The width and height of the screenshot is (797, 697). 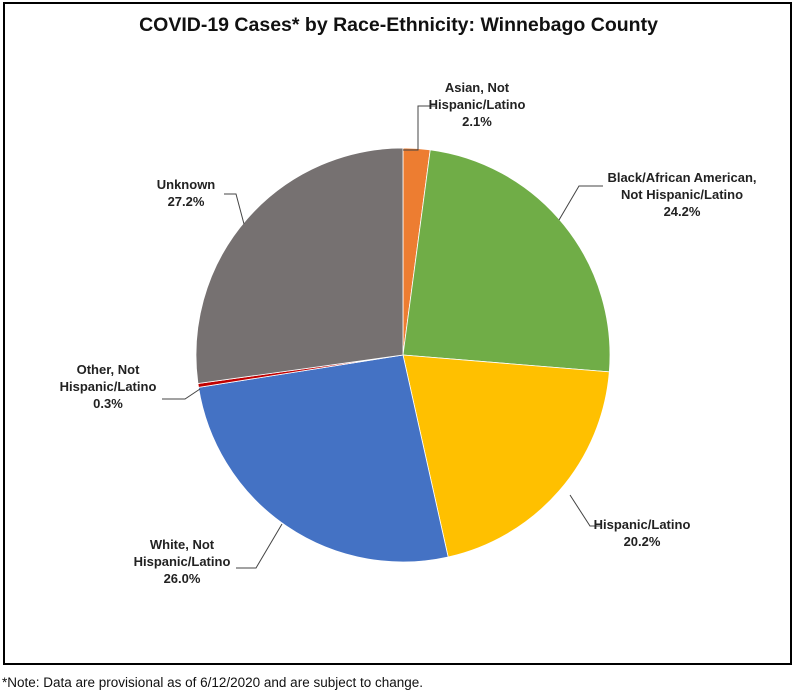 I want to click on leader-line-white-not-hispanic-latino, so click(x=259, y=546).